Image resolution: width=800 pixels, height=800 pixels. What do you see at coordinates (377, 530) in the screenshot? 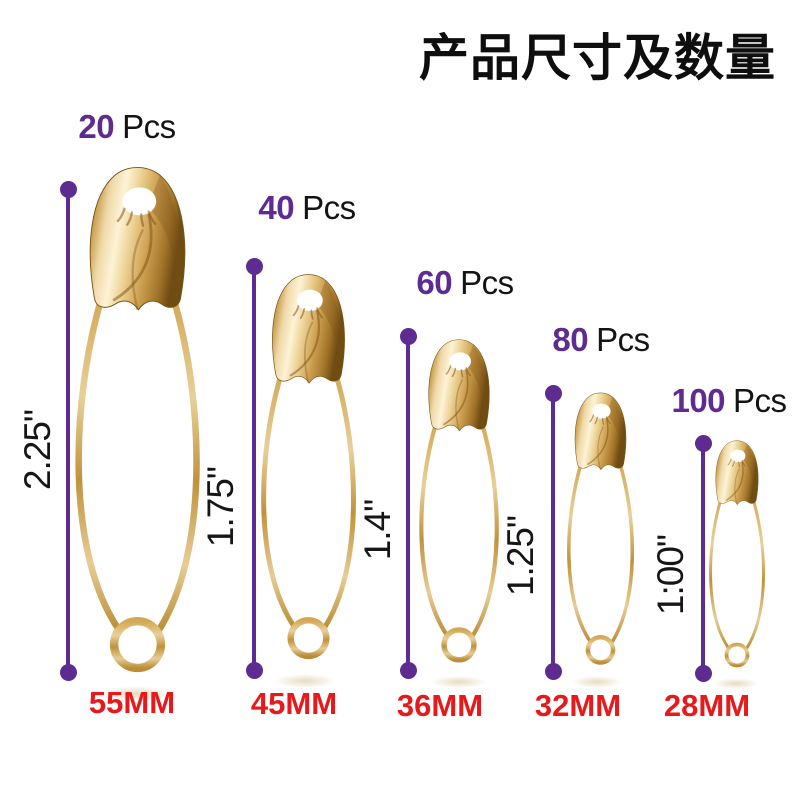
I see `inch-label: 1.4"` at bounding box center [377, 530].